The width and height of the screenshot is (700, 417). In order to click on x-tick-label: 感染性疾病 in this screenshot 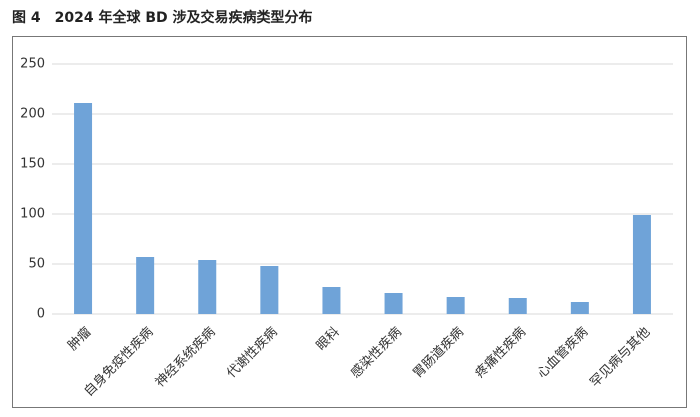, I will do `click(376, 352)`.